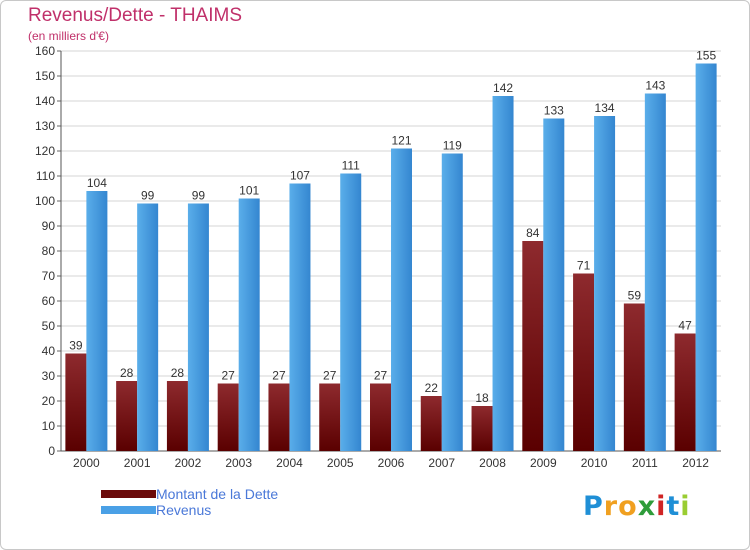 This screenshot has height=550, width=750. I want to click on x-tick-label: 2005, so click(340, 463).